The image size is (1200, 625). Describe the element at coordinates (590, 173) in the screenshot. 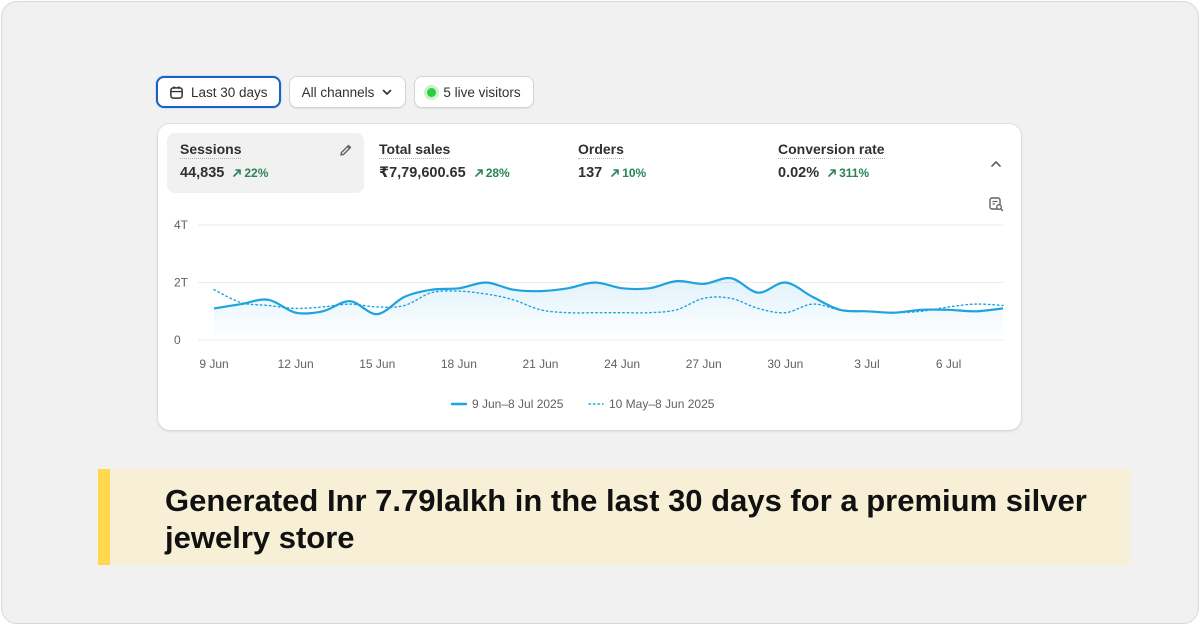

I see `metric-value: 137` at that location.